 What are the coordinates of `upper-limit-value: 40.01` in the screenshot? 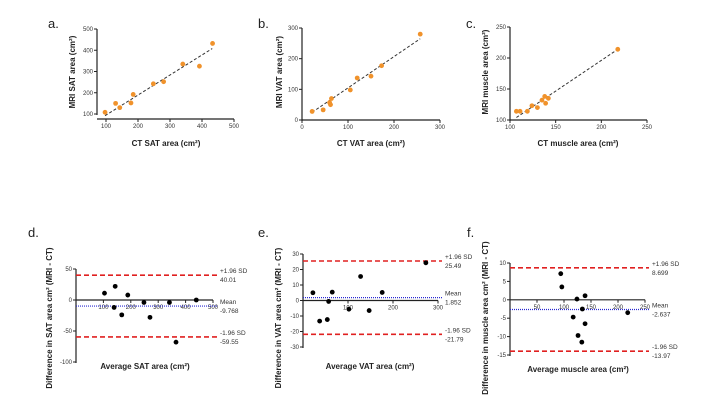 It's located at (228, 280).